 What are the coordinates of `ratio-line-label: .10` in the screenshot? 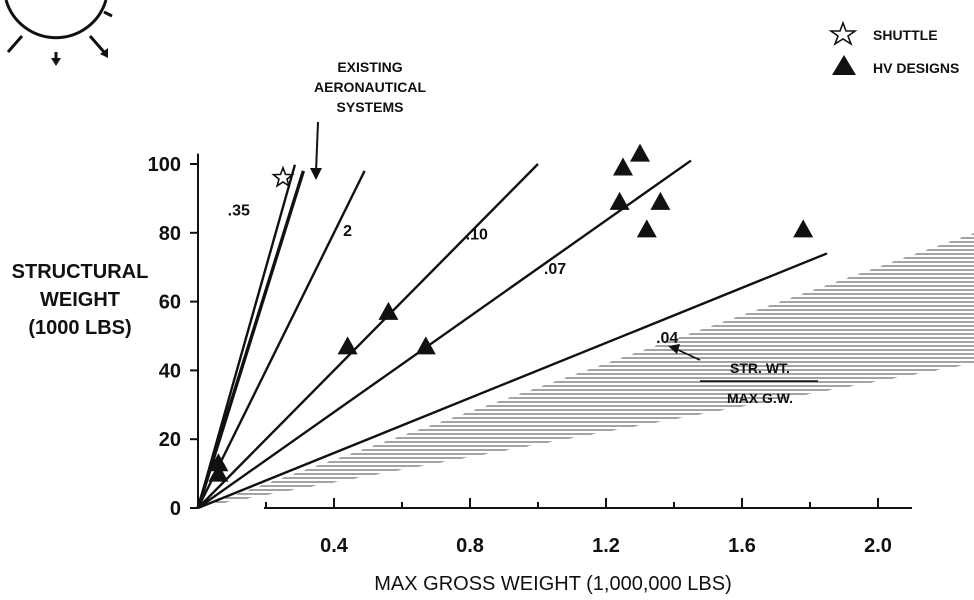 It's located at (477, 235).